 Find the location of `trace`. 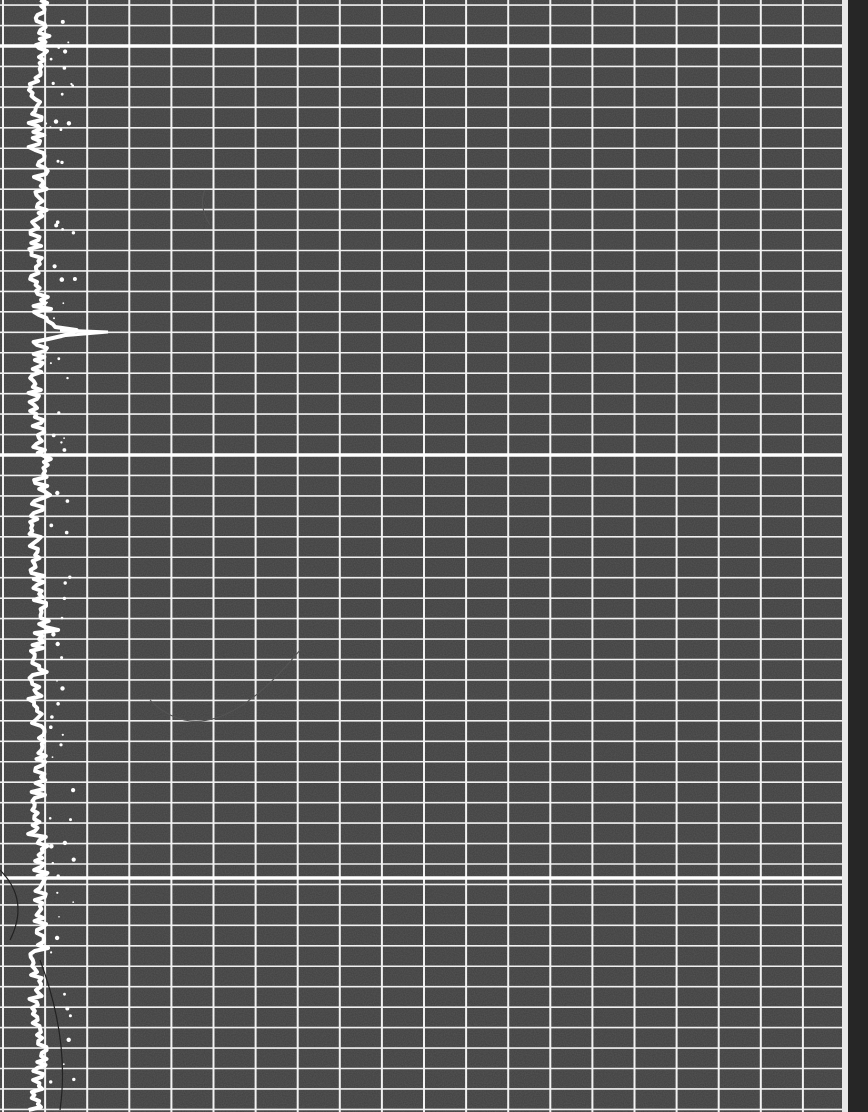

trace is located at coordinates (67, 556).